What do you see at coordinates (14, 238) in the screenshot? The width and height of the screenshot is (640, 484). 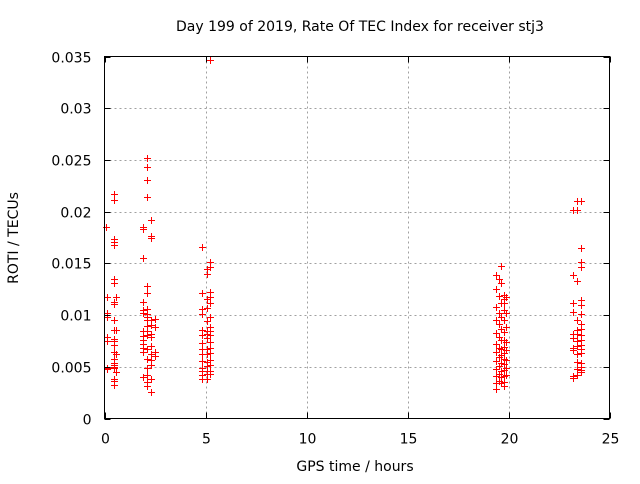 I see `y-axis-label: ROTI / TECUs` at bounding box center [14, 238].